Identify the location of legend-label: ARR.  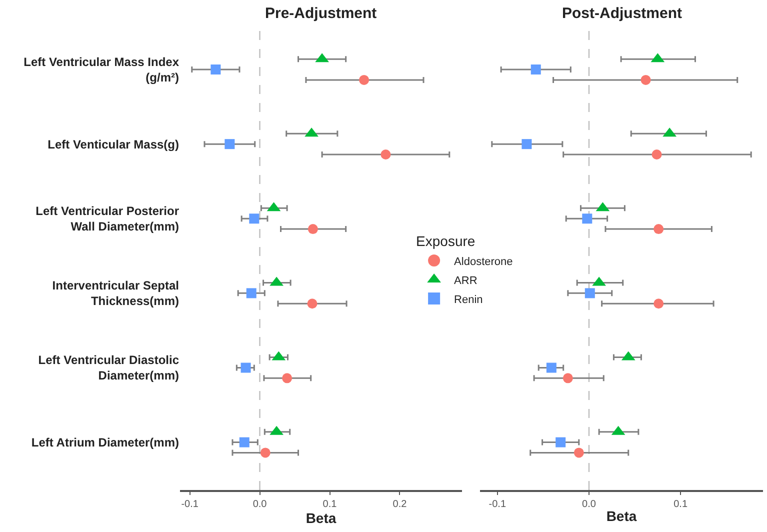
(466, 280).